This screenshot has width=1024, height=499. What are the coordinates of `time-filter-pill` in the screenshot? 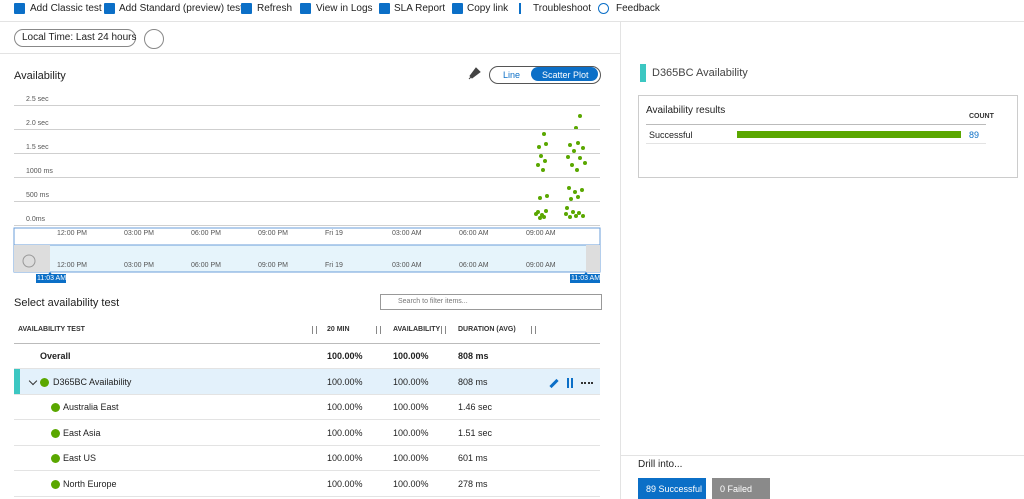 It's located at (75, 38).